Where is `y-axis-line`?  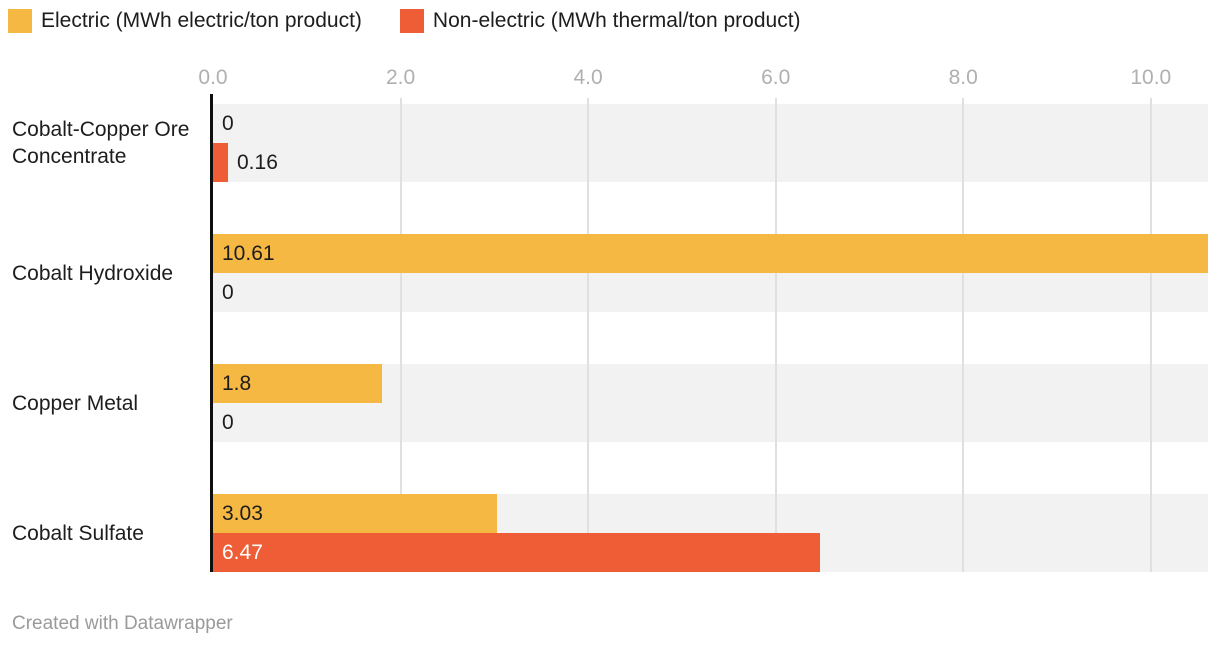 y-axis-line is located at coordinates (211, 333).